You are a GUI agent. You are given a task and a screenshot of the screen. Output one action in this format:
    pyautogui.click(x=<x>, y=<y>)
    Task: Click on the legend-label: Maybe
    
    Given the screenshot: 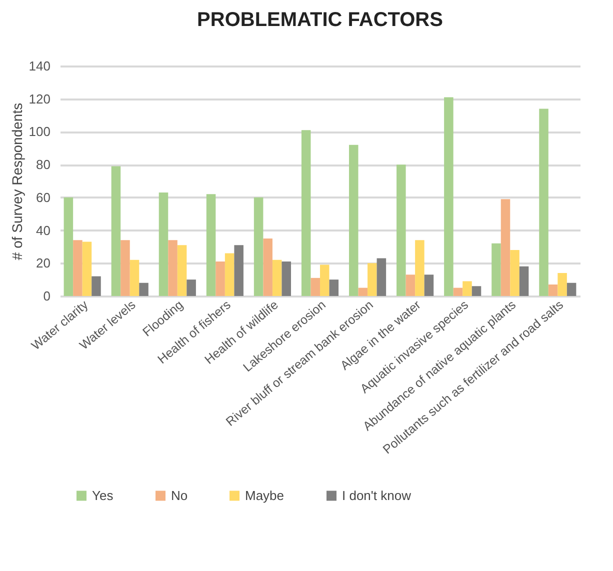 What is the action you would take?
    pyautogui.click(x=264, y=495)
    